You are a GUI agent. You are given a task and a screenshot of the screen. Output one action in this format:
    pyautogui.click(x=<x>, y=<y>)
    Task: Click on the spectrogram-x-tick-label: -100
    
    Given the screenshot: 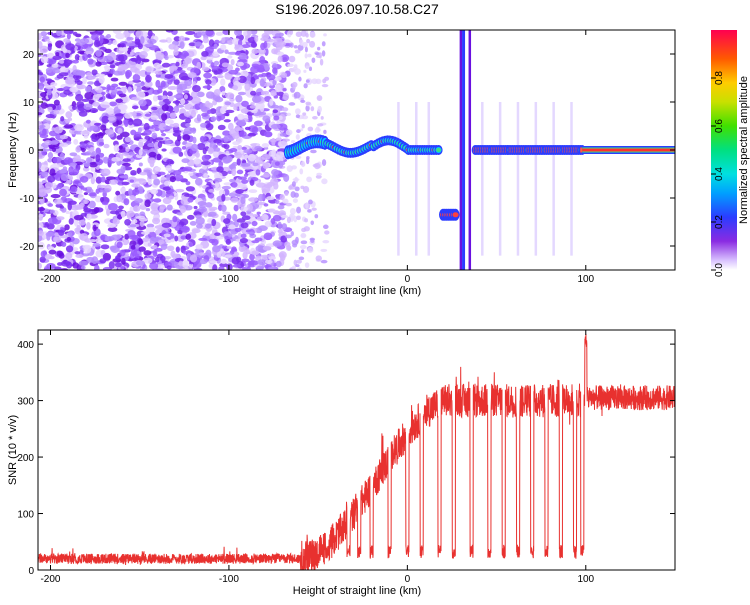 What is the action you would take?
    pyautogui.click(x=229, y=279)
    